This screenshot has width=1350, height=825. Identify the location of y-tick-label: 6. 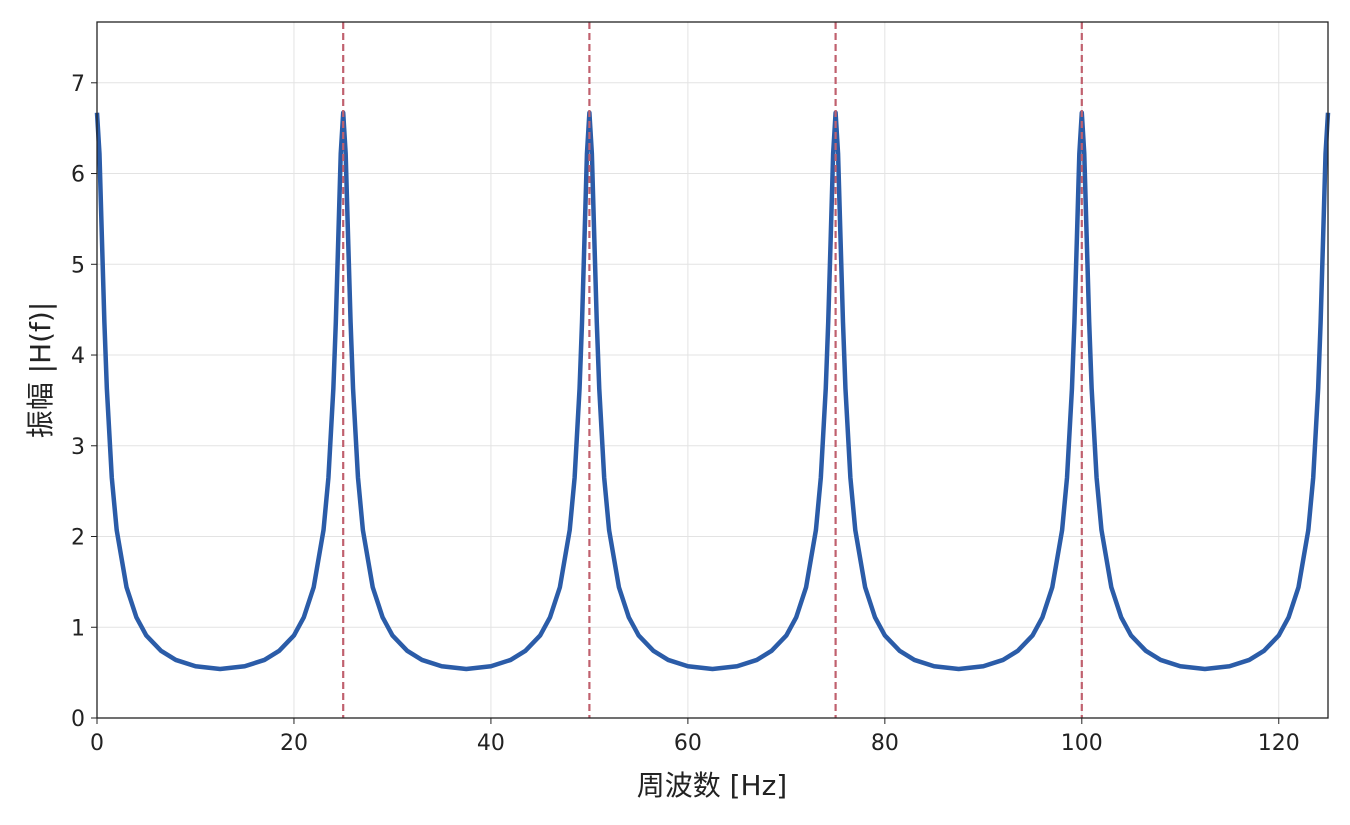
(78, 175).